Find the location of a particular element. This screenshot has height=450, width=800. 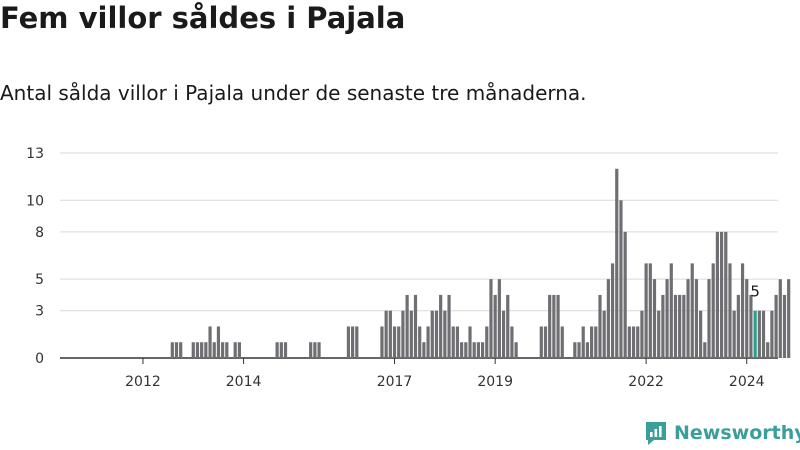

x-axis-ticks: 2012 2014 2017 2019 2022 2024 is located at coordinates (445, 374).